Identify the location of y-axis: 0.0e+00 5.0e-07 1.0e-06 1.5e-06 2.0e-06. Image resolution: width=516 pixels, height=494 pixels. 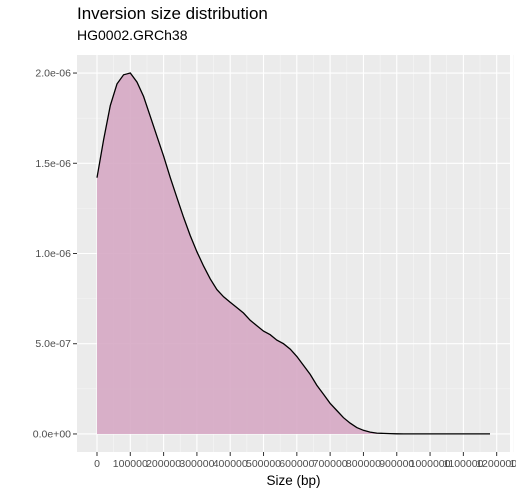
(55, 254).